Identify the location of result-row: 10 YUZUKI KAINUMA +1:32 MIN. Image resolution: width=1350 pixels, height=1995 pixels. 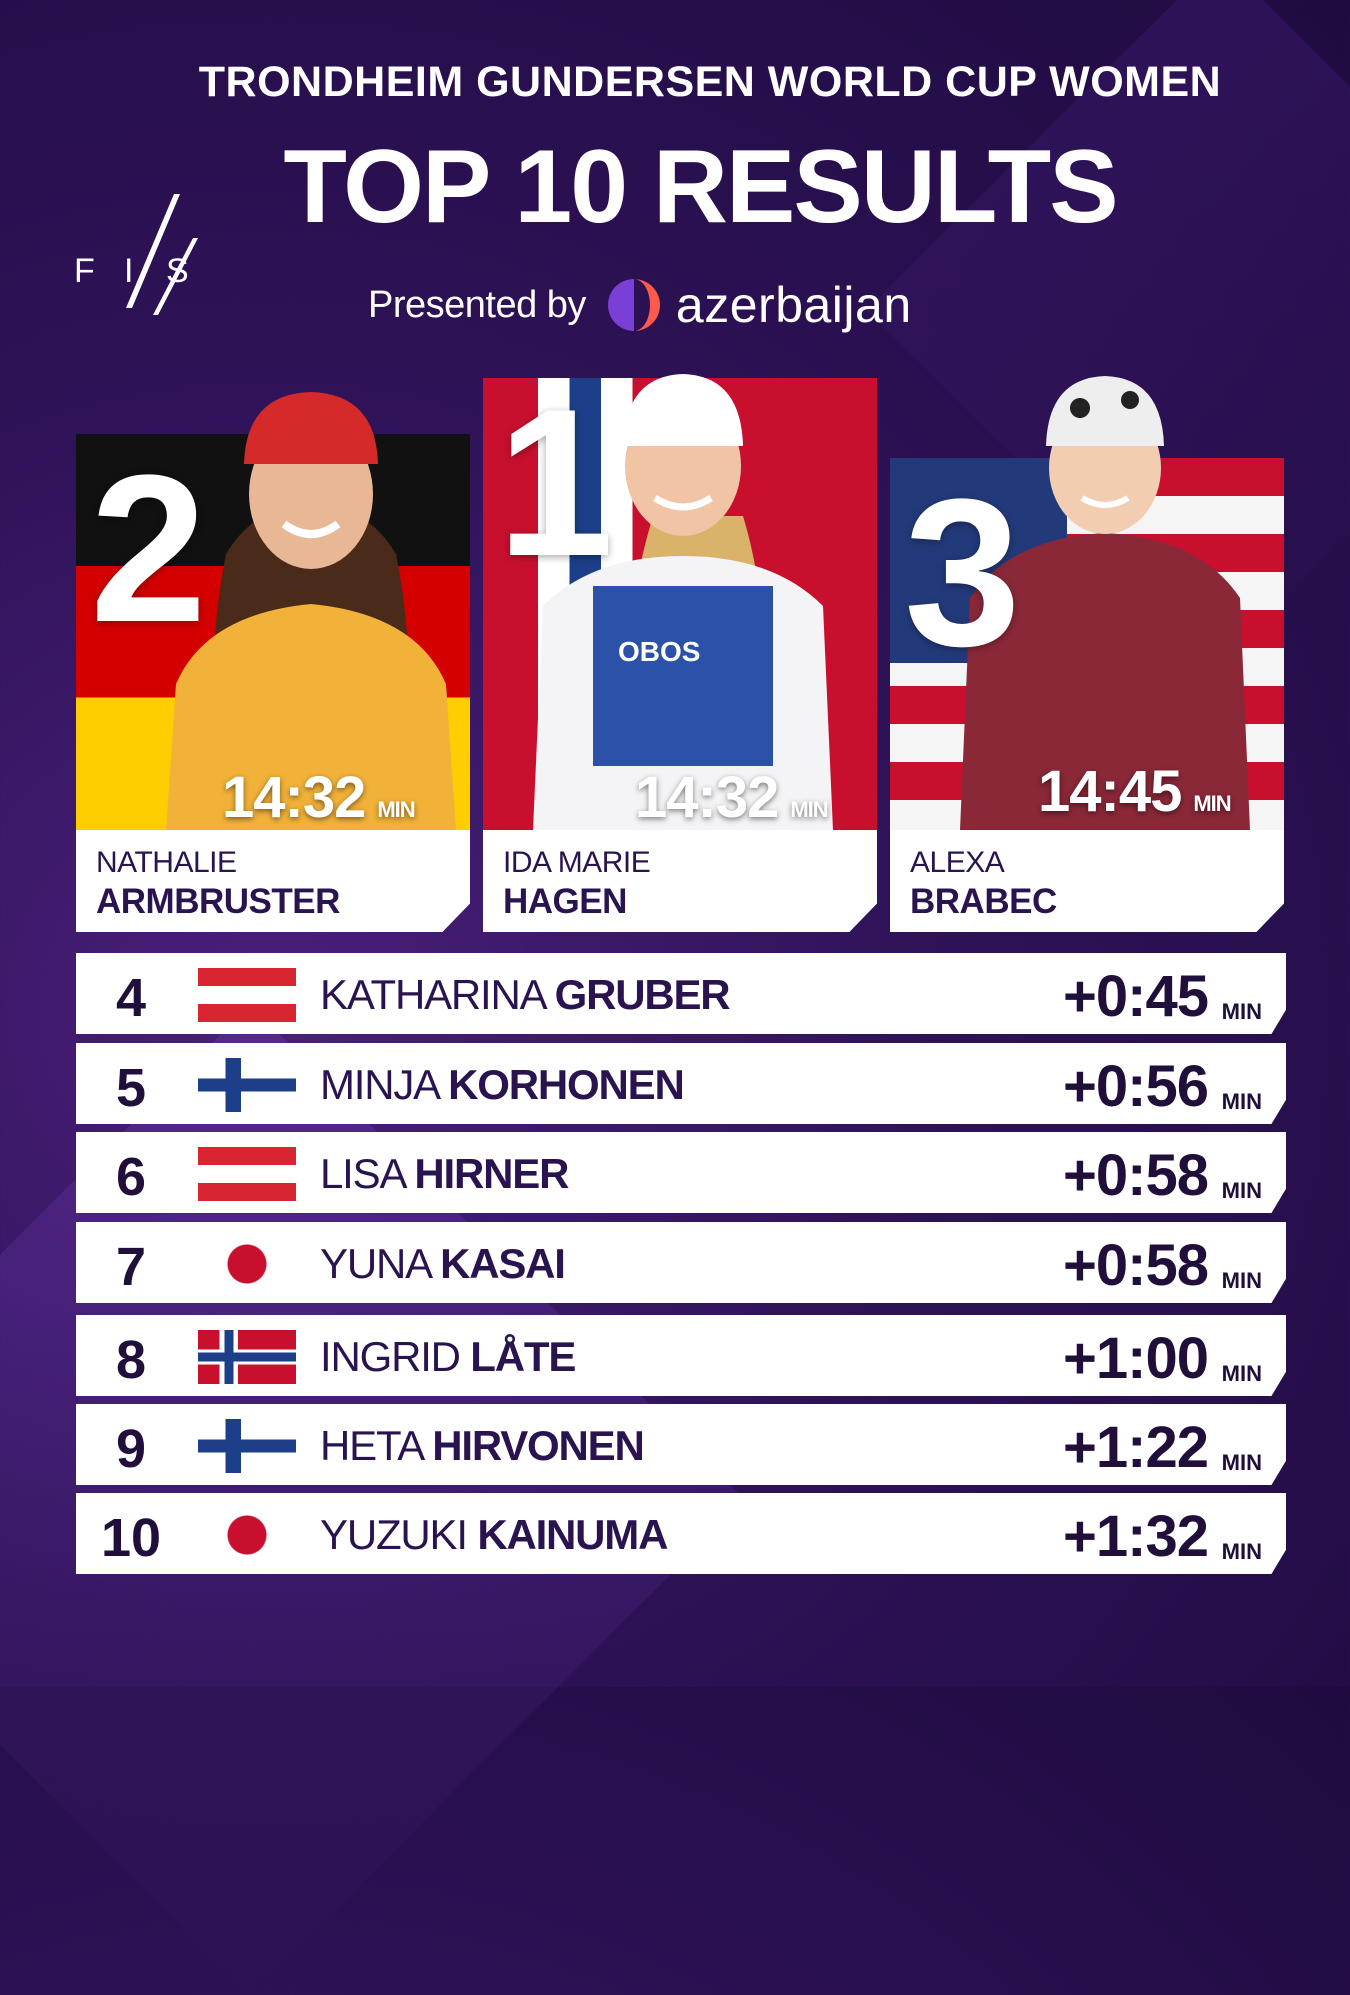
(681, 1533).